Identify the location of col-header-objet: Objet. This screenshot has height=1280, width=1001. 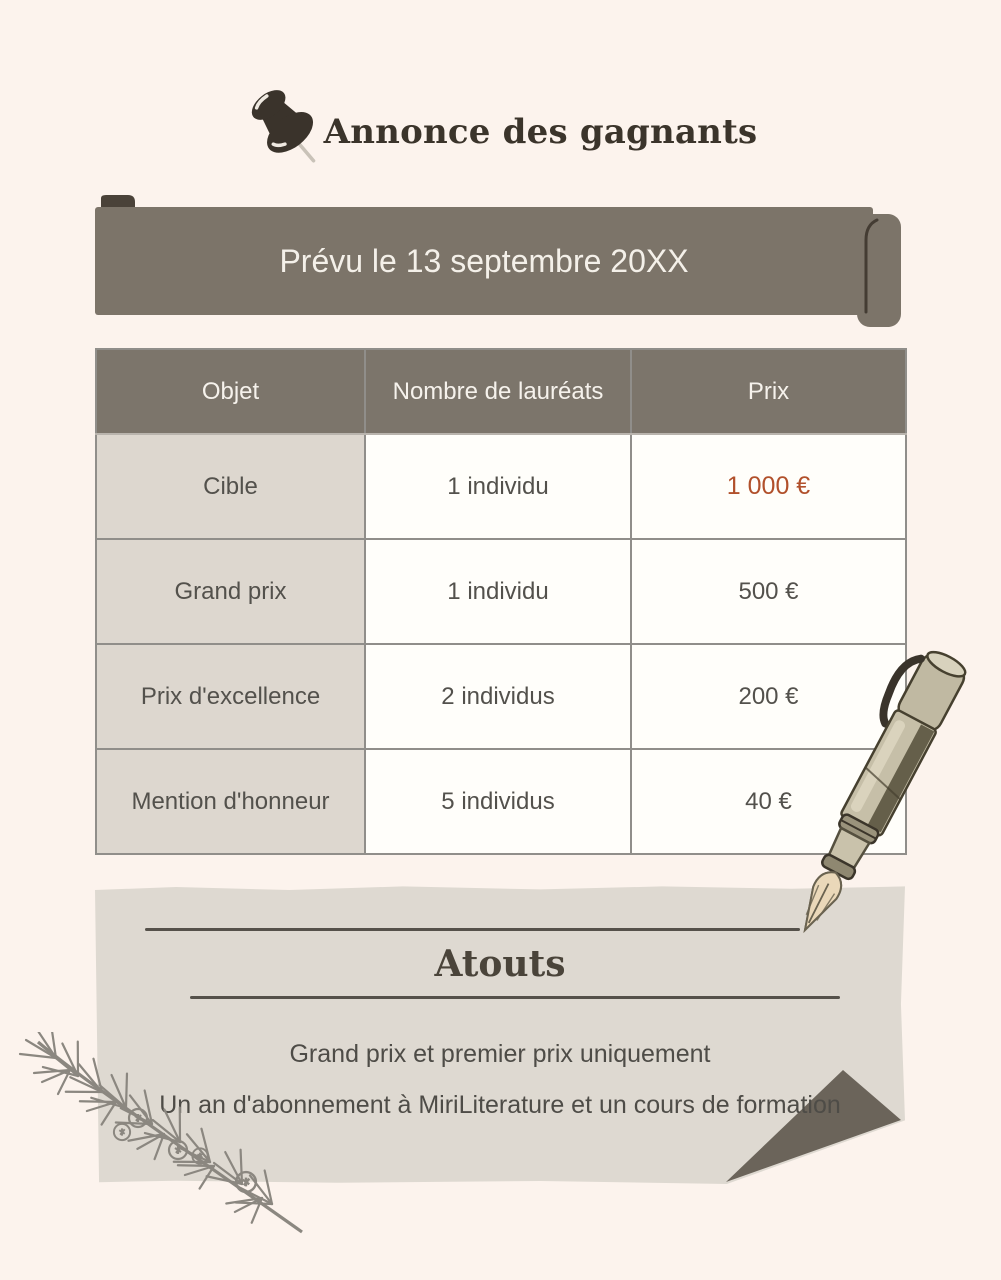
(230, 391).